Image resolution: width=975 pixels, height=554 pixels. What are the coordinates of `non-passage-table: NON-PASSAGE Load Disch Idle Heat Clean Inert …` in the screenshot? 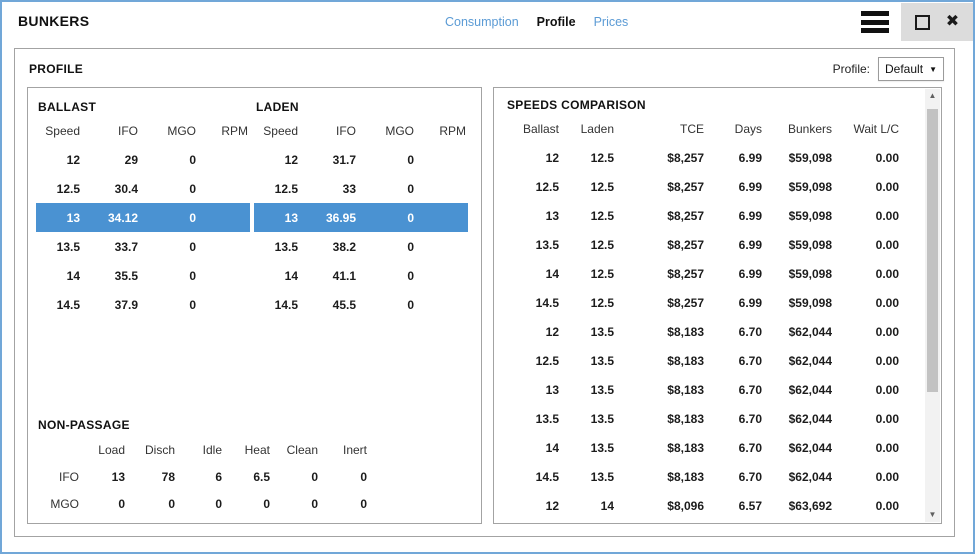 It's located at (202, 467).